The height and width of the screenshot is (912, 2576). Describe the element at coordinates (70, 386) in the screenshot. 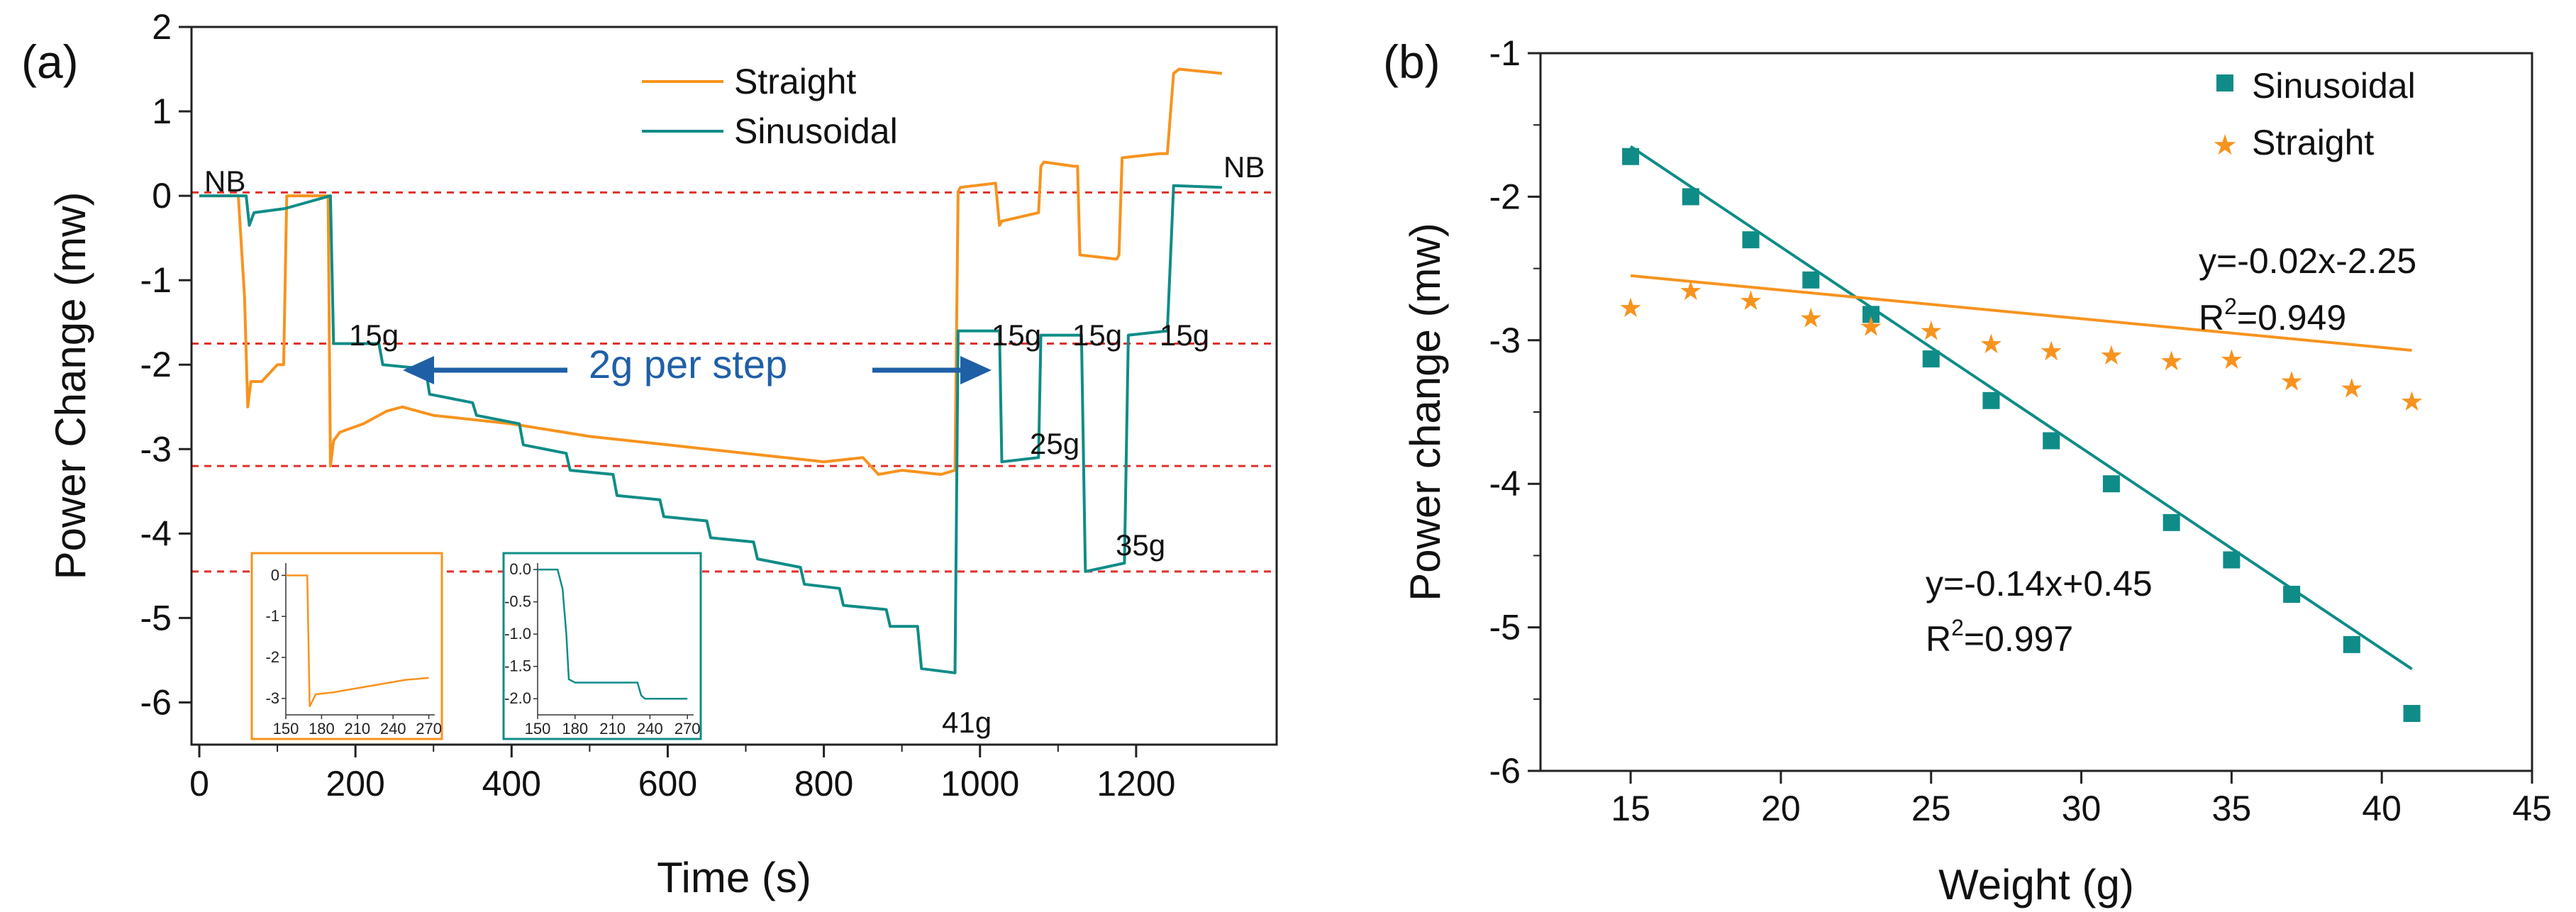

I see `panel-a-ylabel: Power Change (mw)` at that location.